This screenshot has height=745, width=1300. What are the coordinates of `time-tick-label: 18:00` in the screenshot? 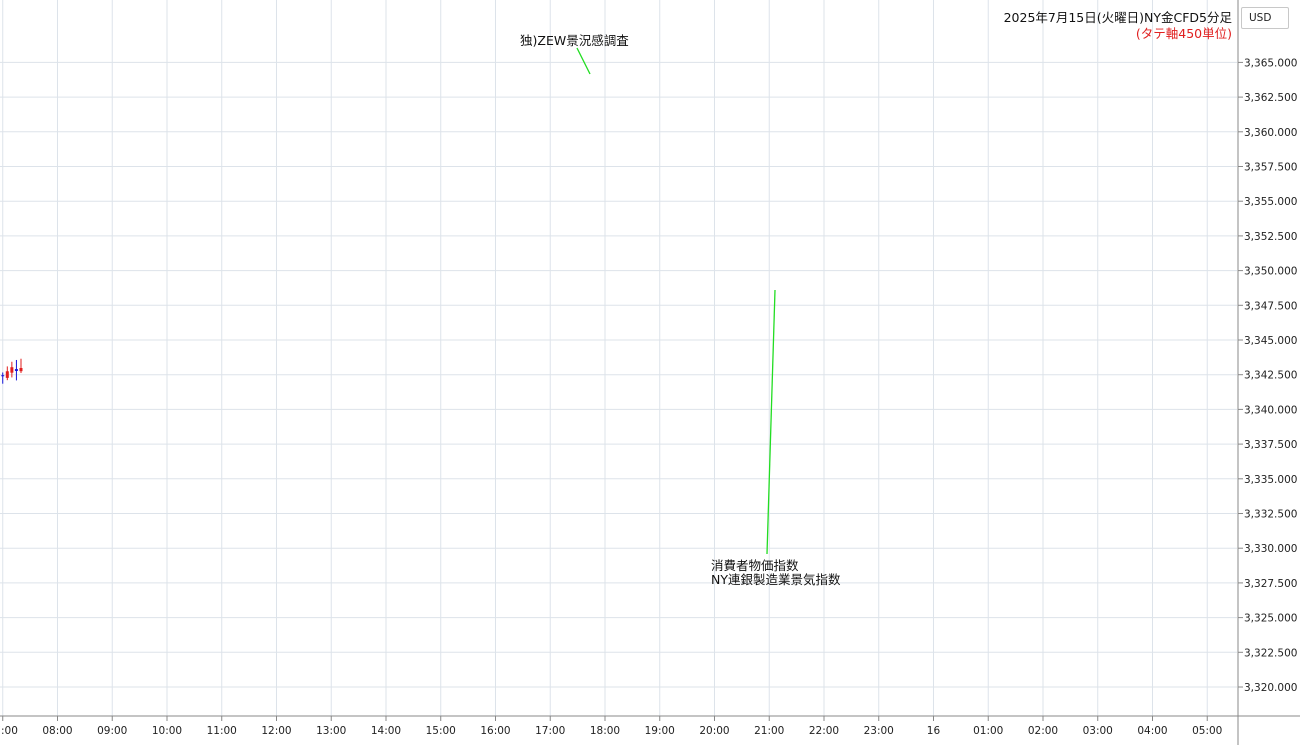 It's located at (605, 731).